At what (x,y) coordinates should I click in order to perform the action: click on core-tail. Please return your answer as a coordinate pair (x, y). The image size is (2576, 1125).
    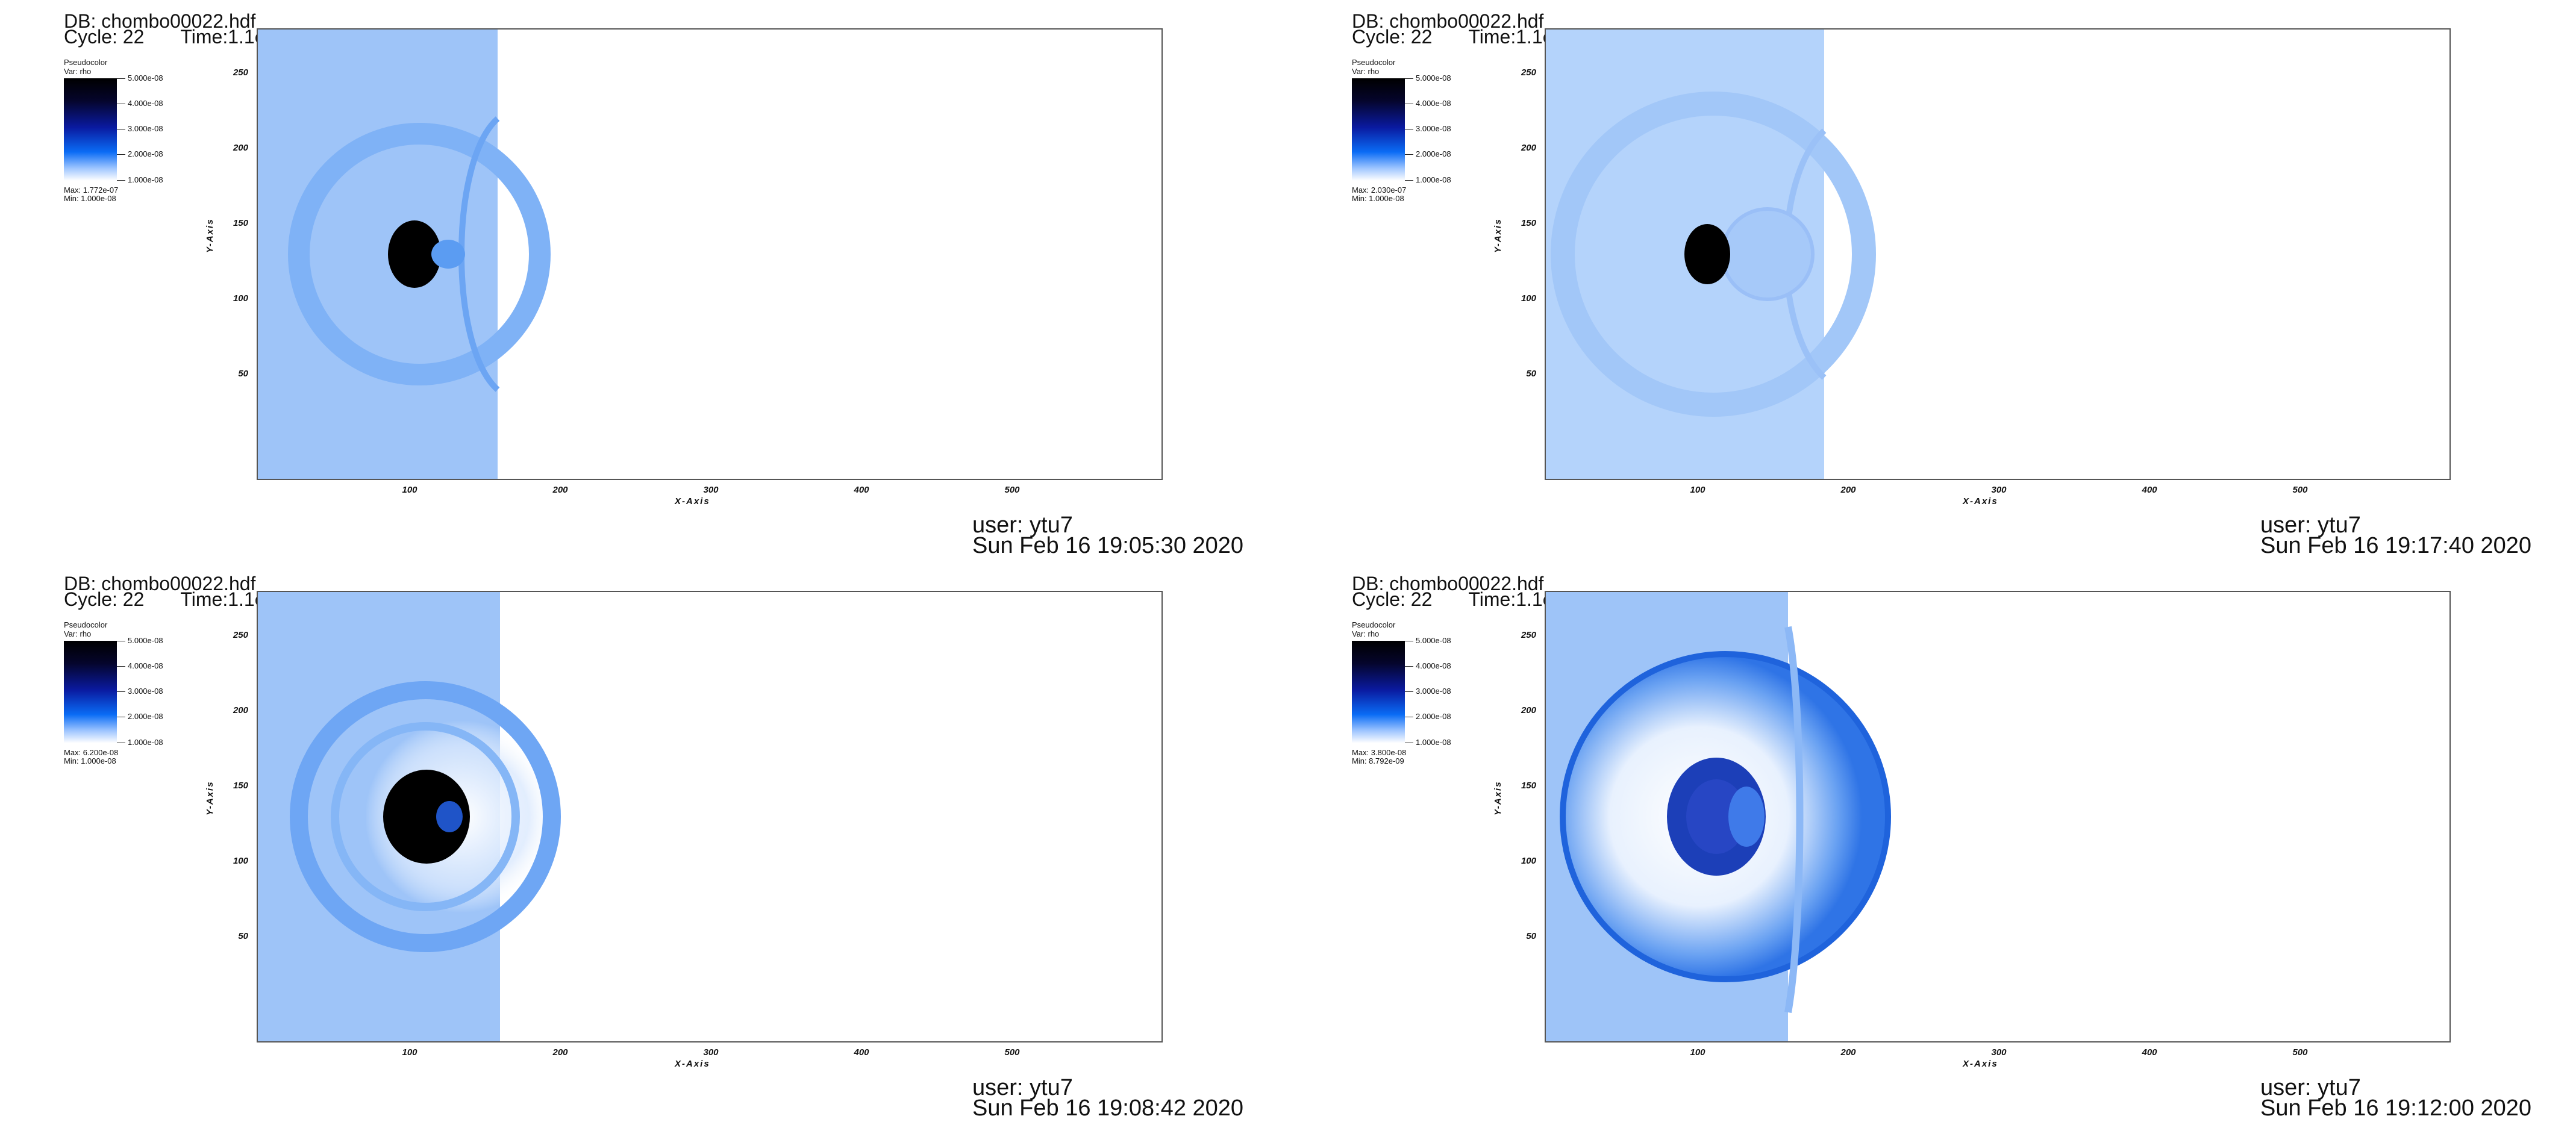
    Looking at the image, I should click on (448, 254).